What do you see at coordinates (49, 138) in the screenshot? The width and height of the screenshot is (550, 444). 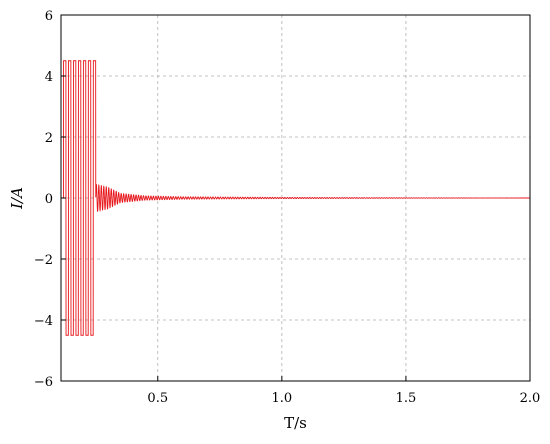 I see `y-tick-label: 2` at bounding box center [49, 138].